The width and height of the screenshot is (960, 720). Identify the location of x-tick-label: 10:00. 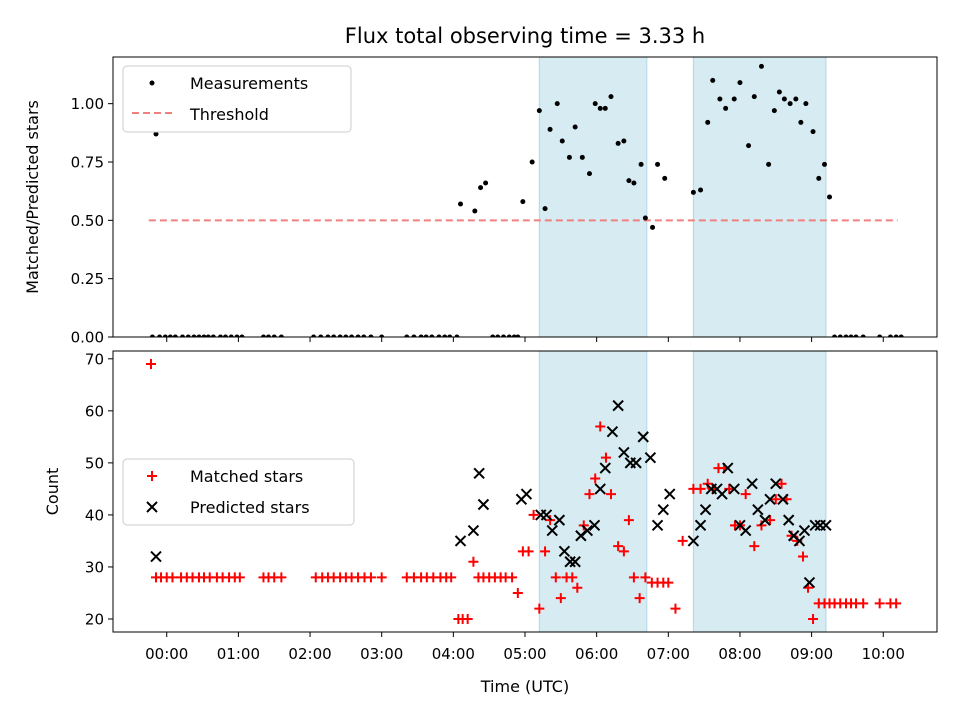
(883, 654).